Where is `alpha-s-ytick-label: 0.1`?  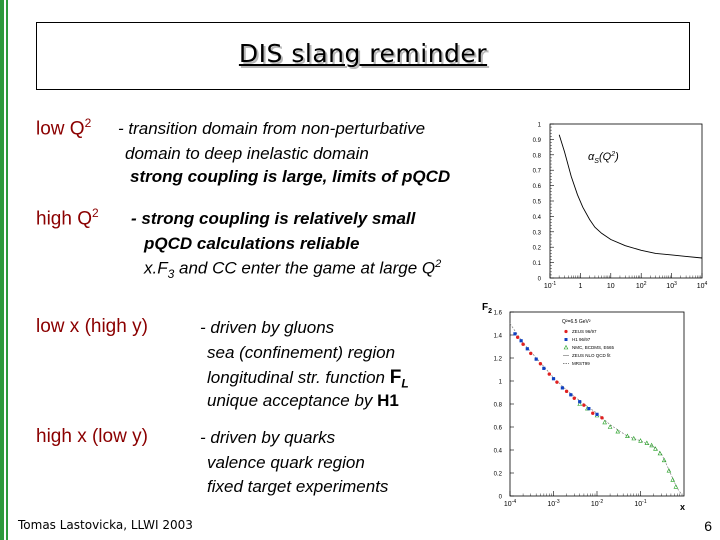
alpha-s-ytick-label: 0.1 is located at coordinates (537, 264).